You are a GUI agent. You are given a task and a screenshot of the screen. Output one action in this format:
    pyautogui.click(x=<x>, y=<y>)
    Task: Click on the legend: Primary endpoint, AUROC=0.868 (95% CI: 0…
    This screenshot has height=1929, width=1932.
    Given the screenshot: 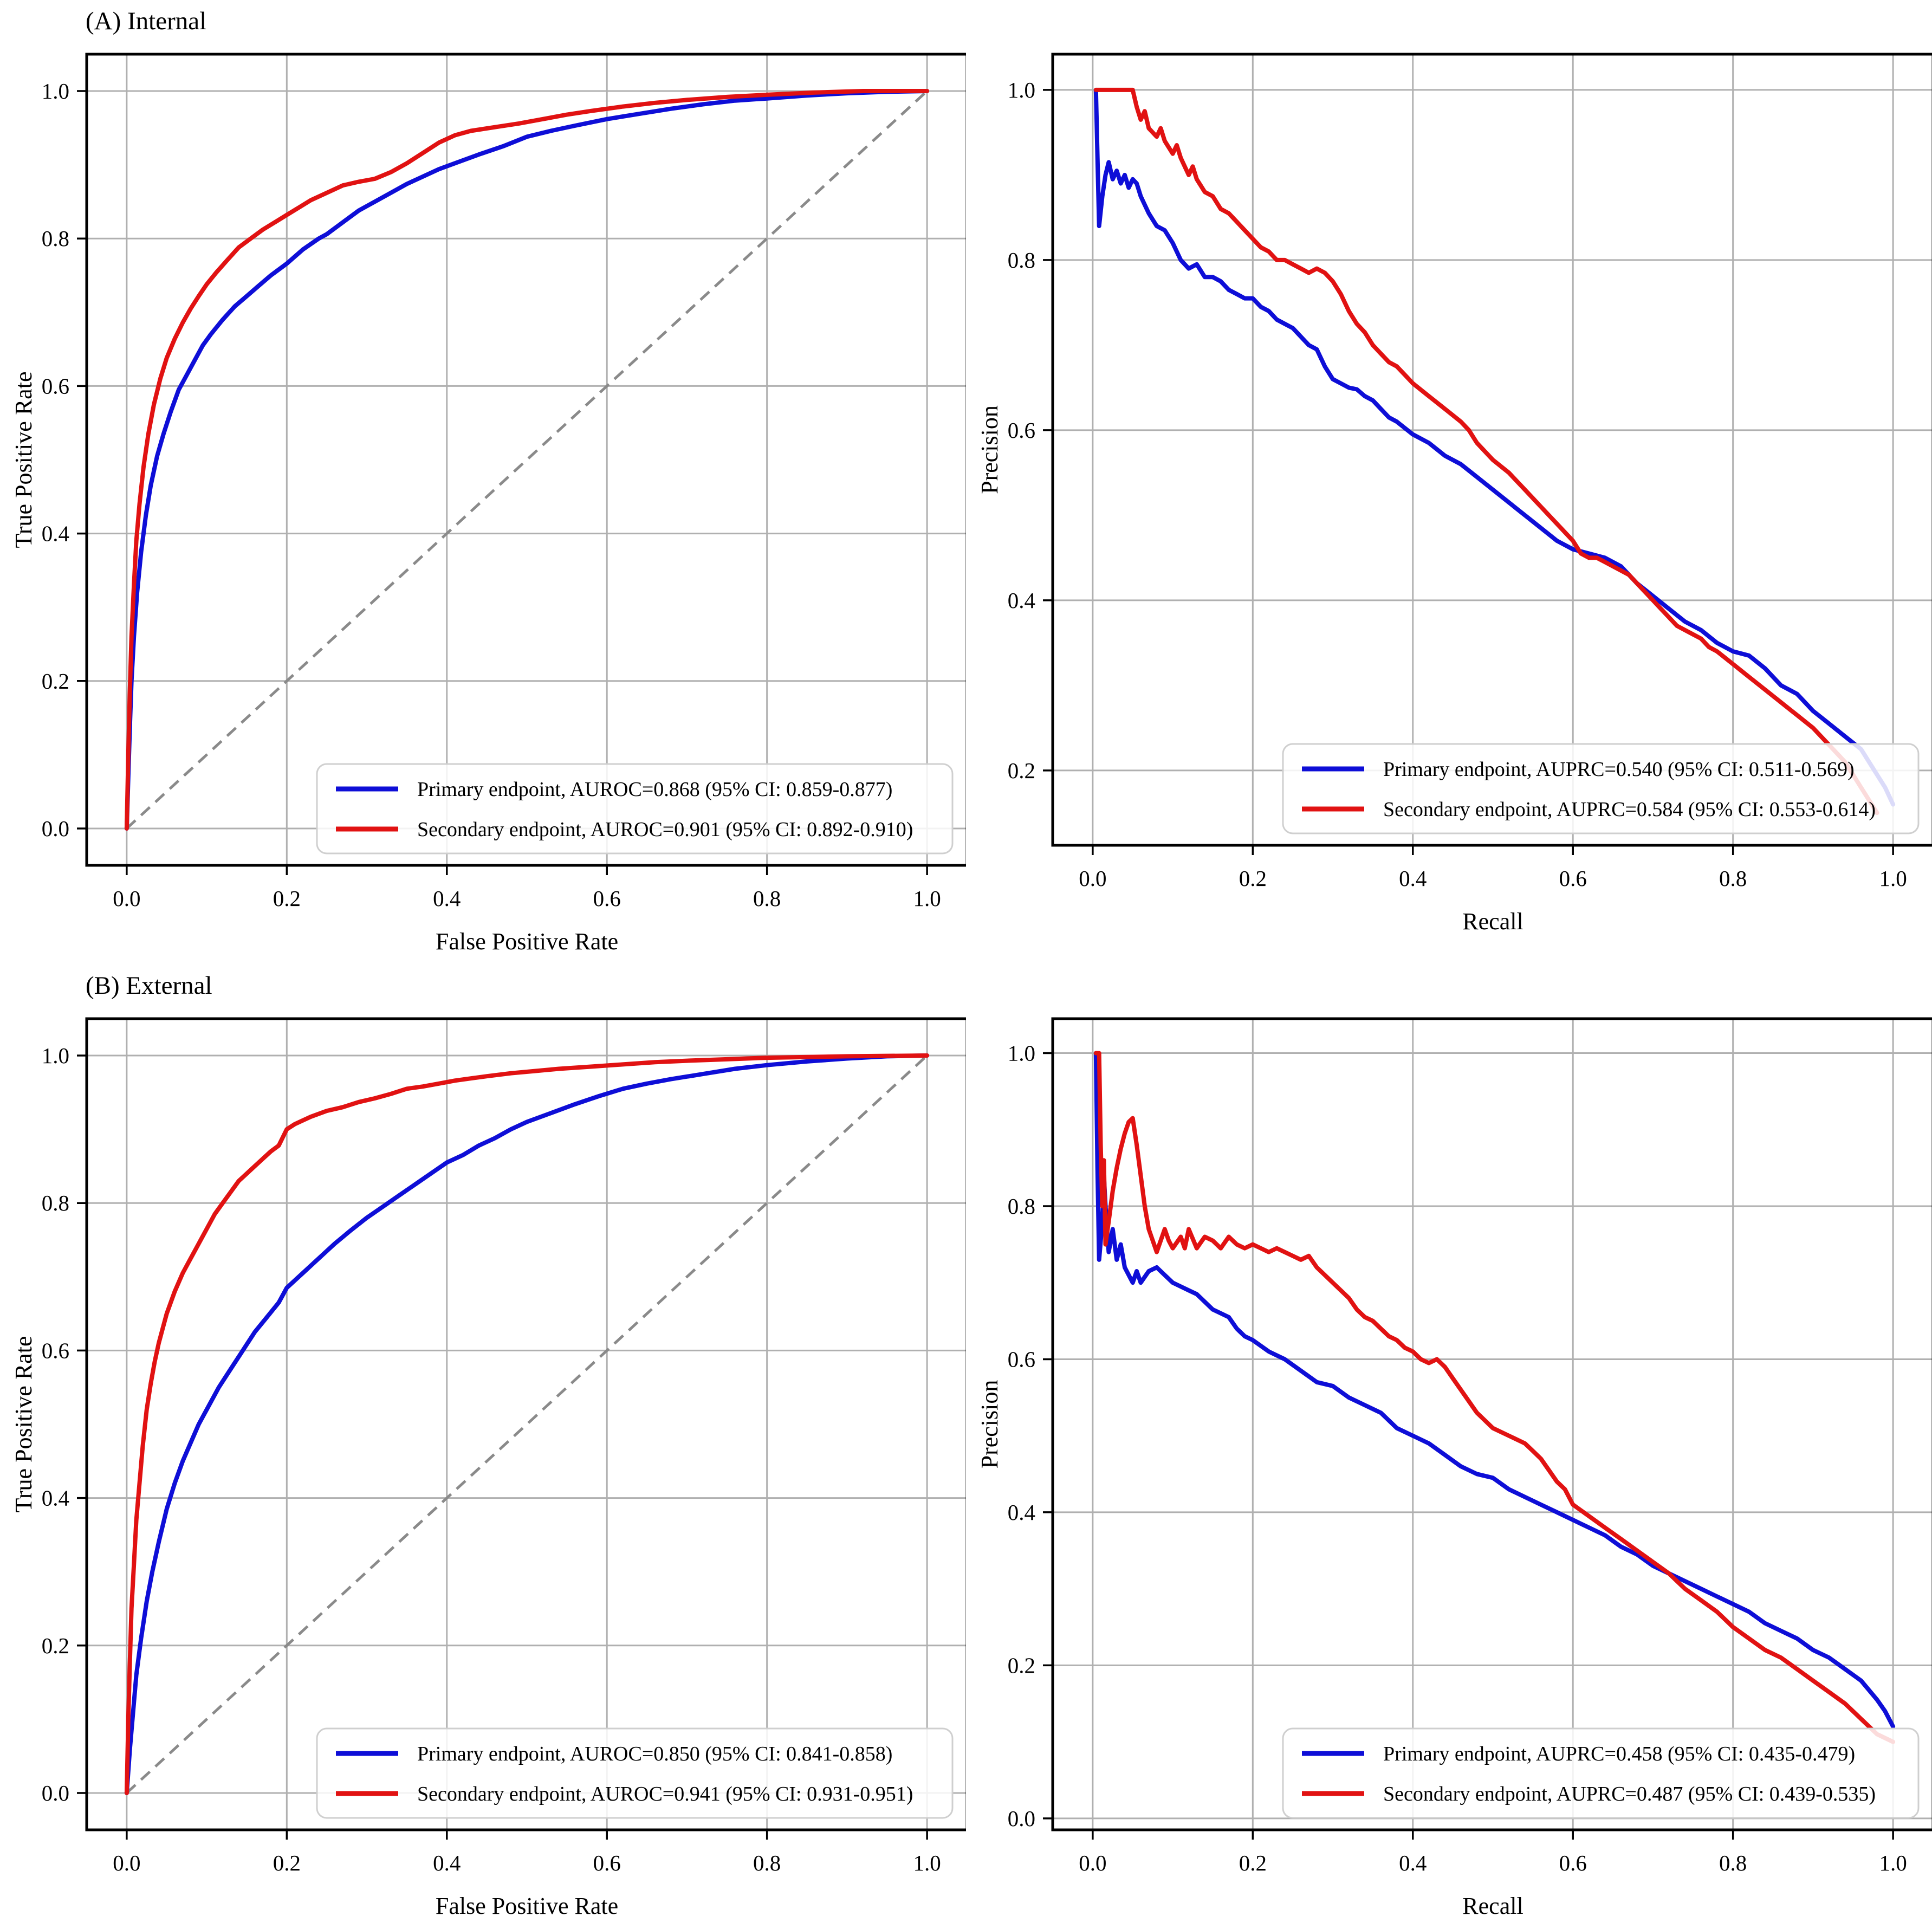 What is the action you would take?
    pyautogui.click(x=635, y=809)
    